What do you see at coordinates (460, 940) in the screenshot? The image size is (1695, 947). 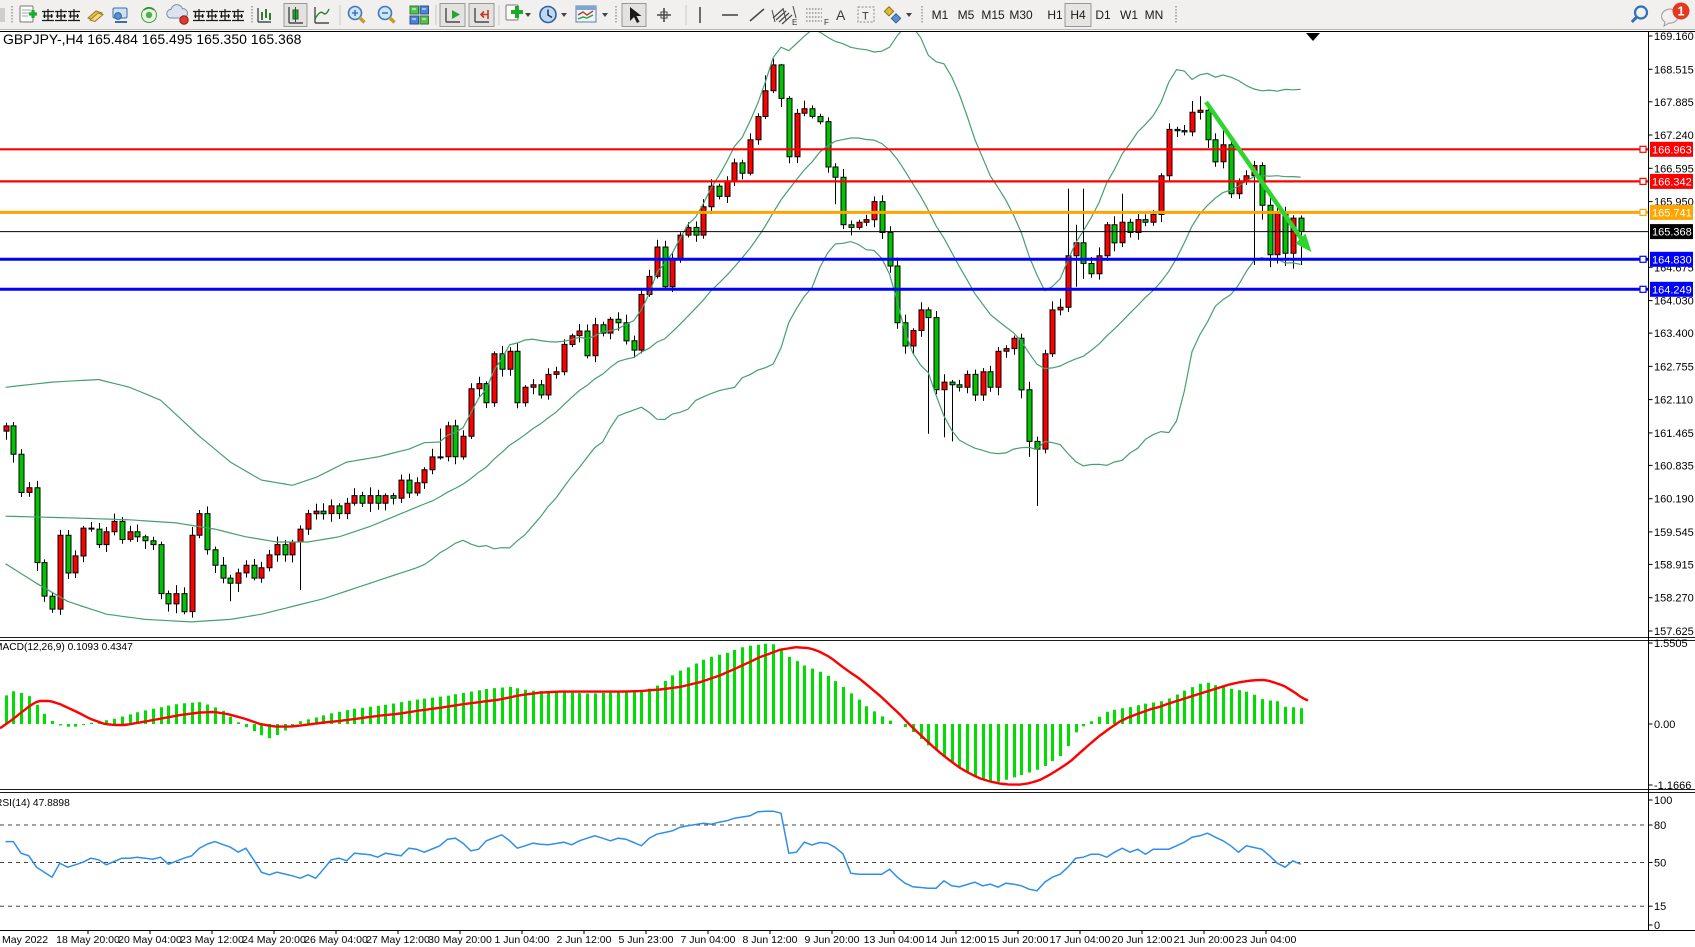 I see `svg-text: 30 May 20:00` at bounding box center [460, 940].